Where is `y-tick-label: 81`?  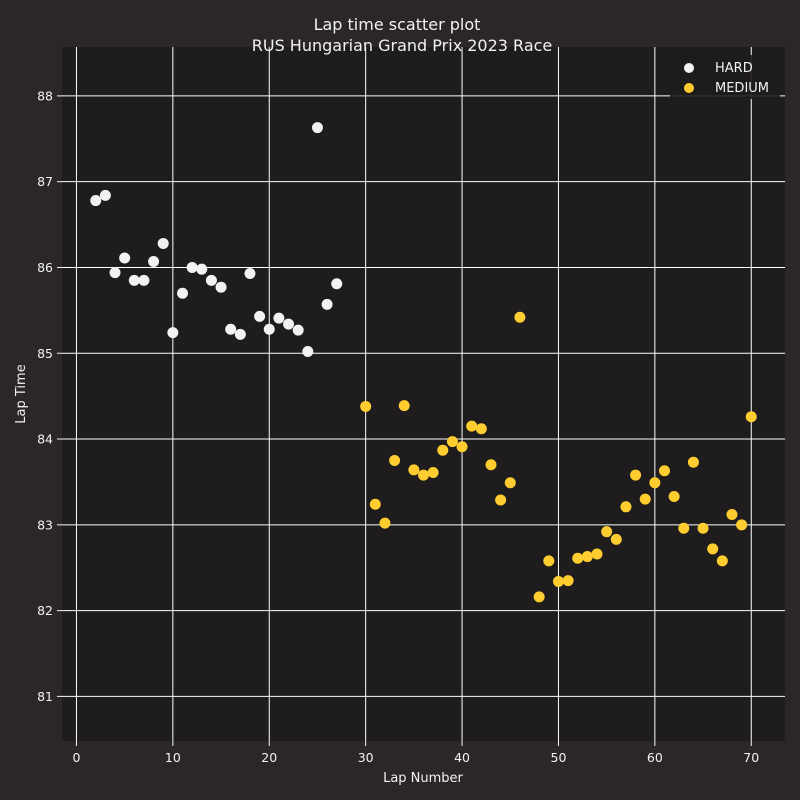 y-tick-label: 81 is located at coordinates (45, 696).